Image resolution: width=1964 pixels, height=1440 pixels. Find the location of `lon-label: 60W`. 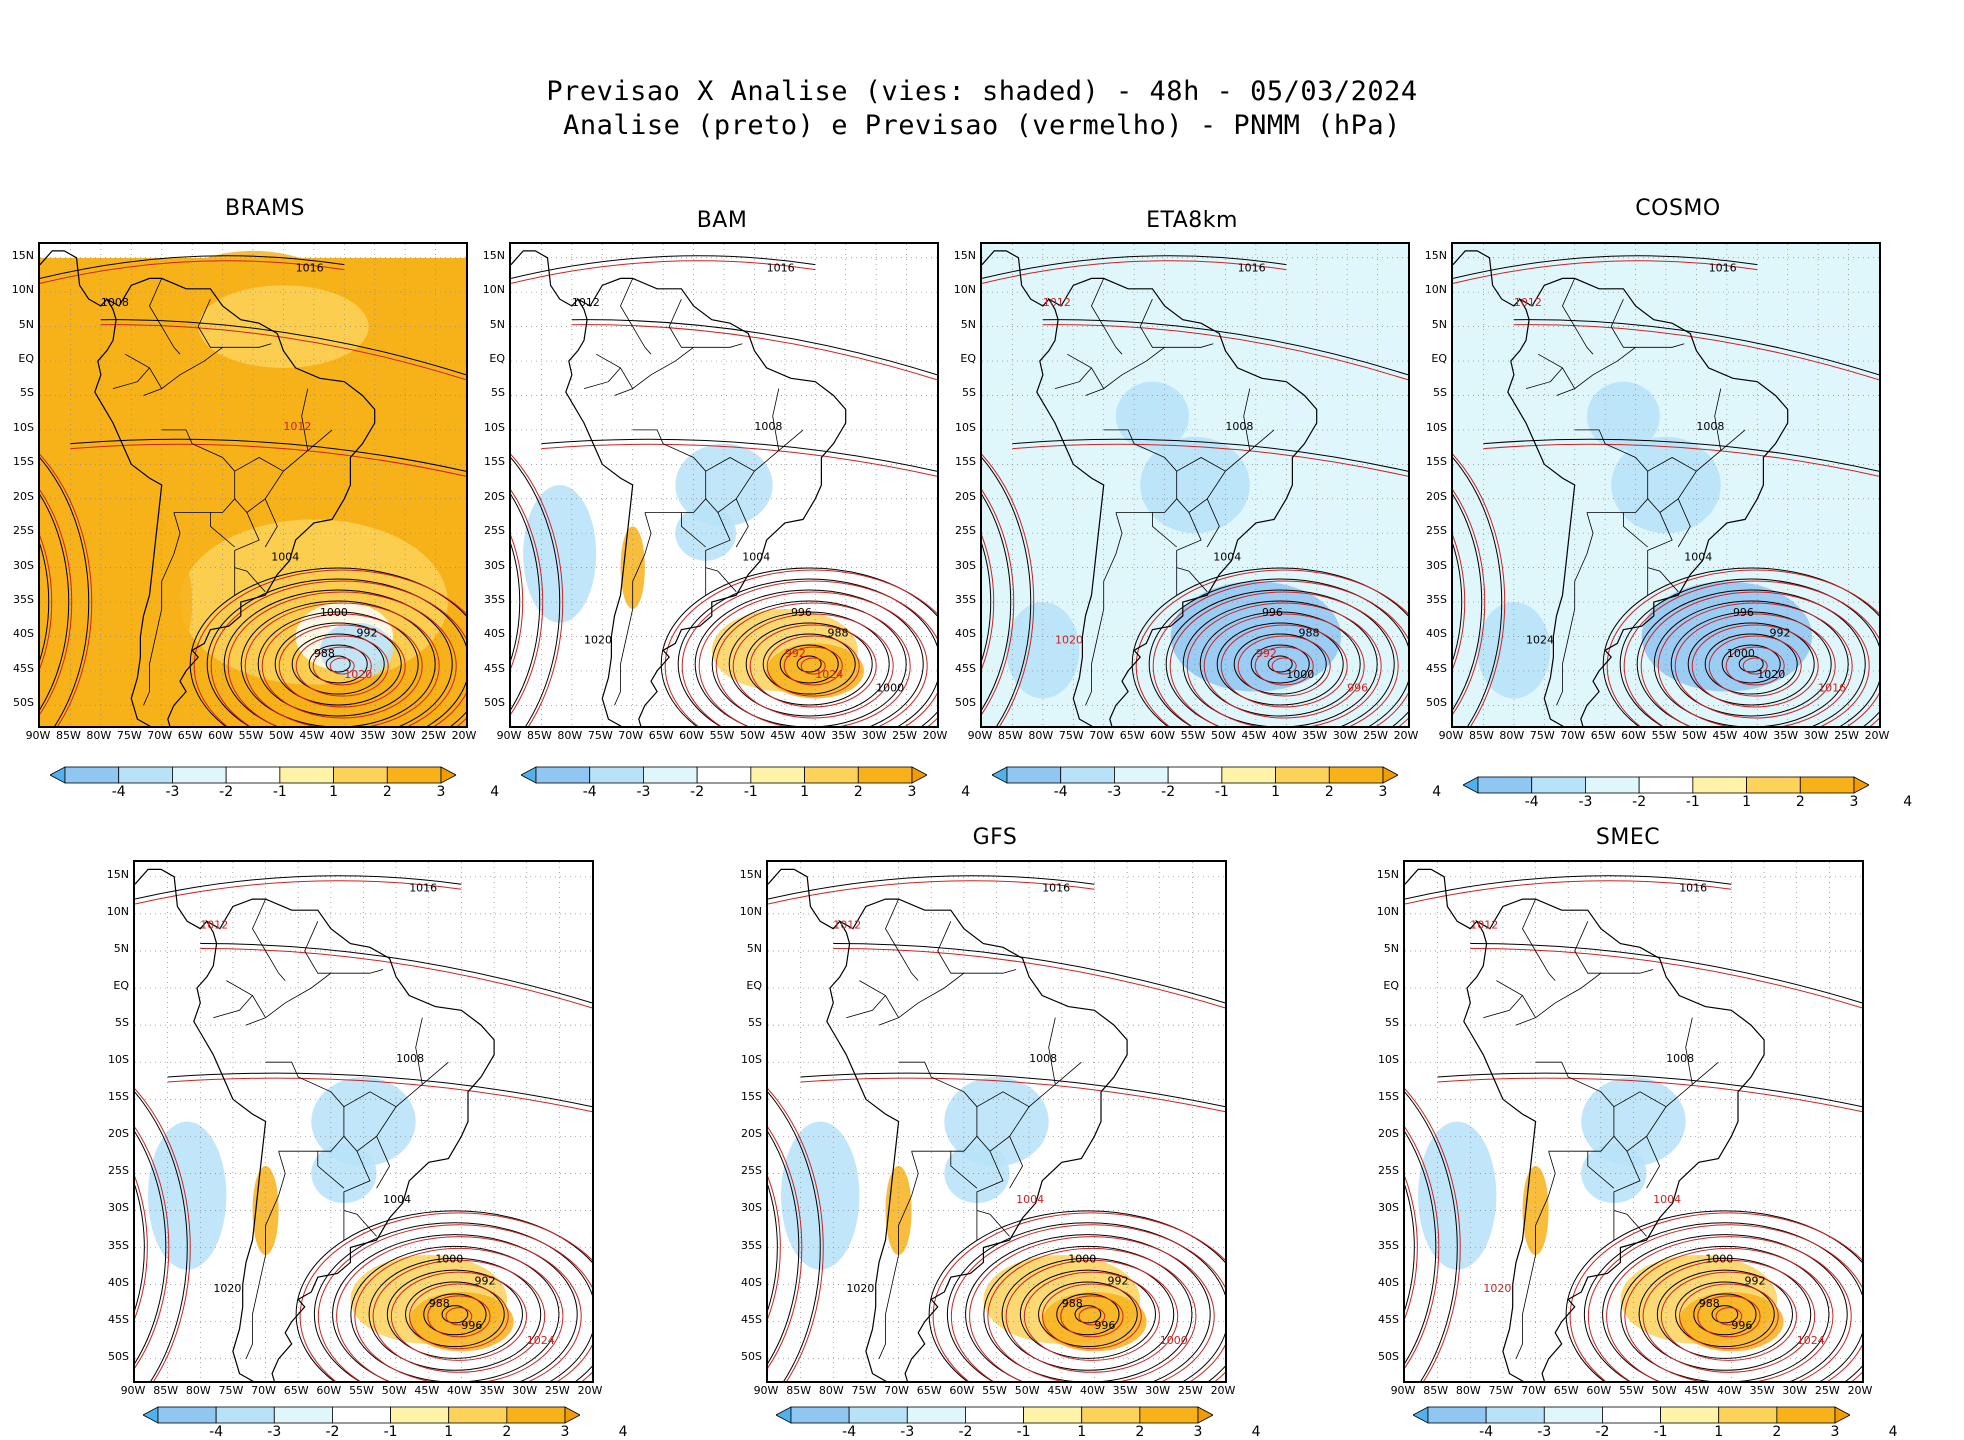

lon-label: 60W is located at coordinates (1162, 735).